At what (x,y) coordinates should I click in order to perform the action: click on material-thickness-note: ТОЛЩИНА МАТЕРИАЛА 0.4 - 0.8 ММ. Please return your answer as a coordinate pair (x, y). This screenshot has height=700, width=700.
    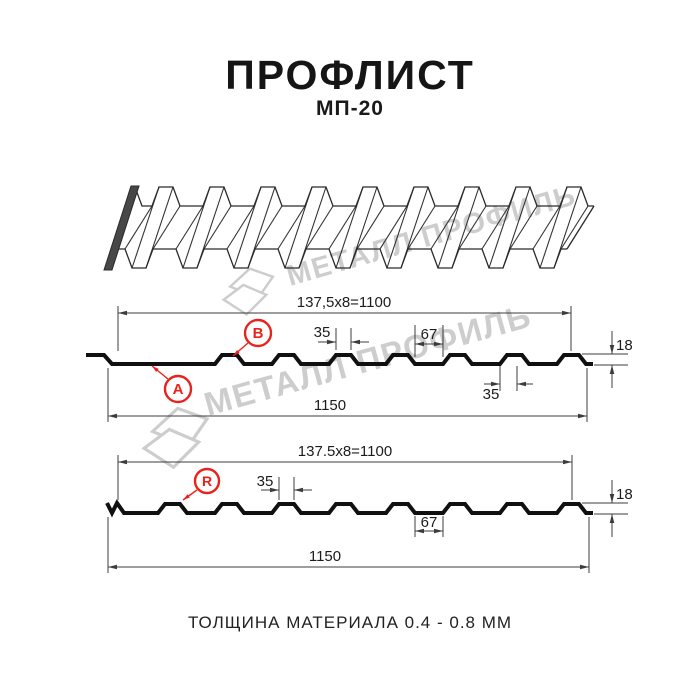
    Looking at the image, I should click on (350, 622).